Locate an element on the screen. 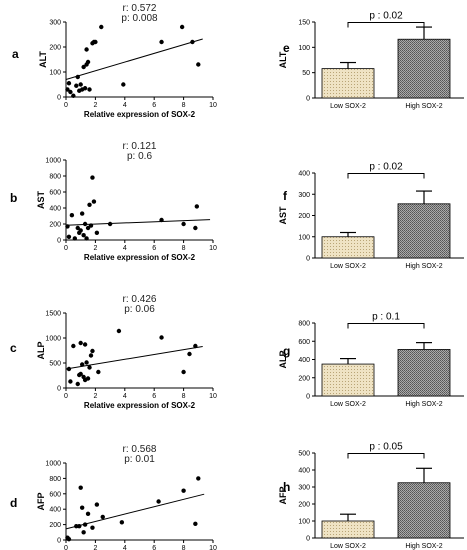 The image size is (467, 550). correlation-coefficient: r: 0.121 is located at coordinates (140, 146).